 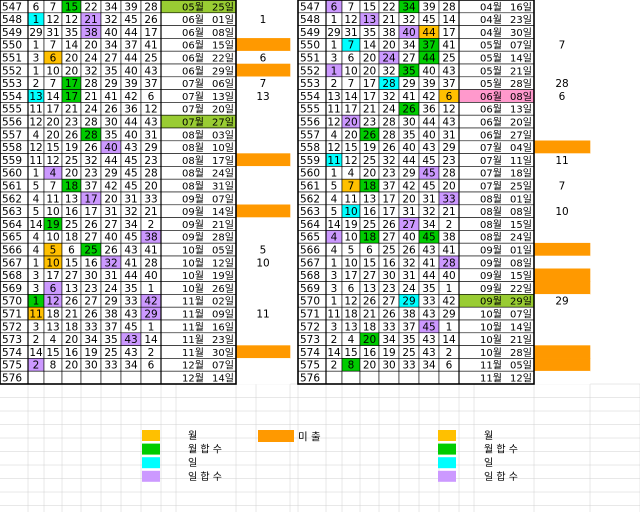 I want to click on right-row: 558 12 15 19 26 40 43 29 07월 04일, so click(x=444, y=147).